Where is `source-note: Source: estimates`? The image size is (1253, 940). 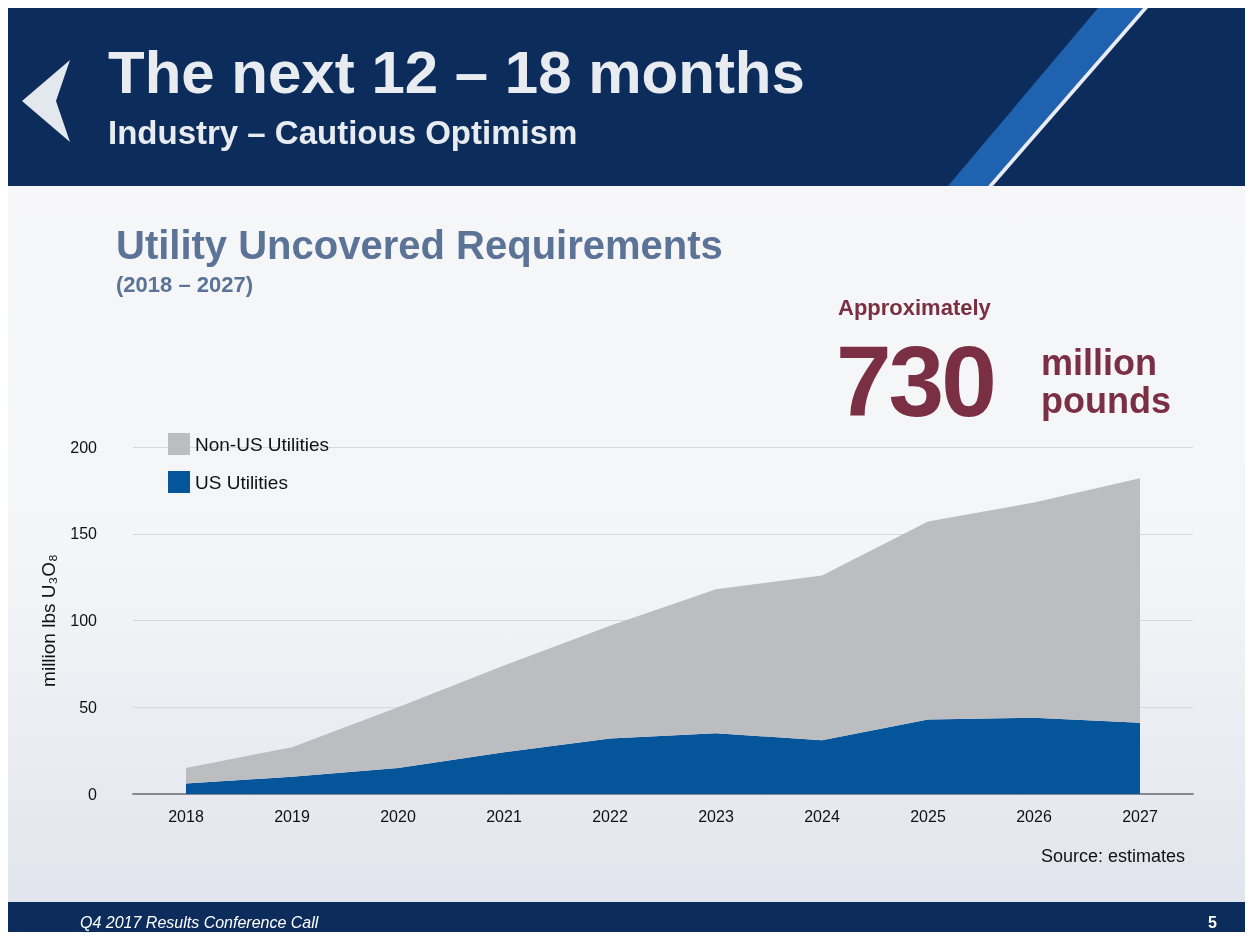
source-note: Source: estimates is located at coordinates (1112, 856).